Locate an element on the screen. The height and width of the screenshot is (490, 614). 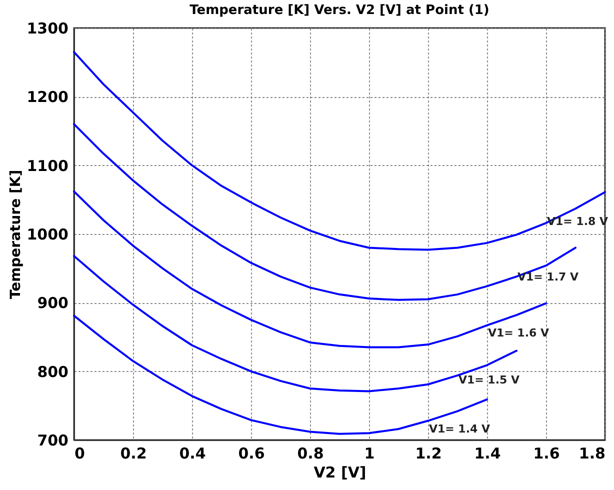
x-axis-title: V2 [V] is located at coordinates (340, 473).